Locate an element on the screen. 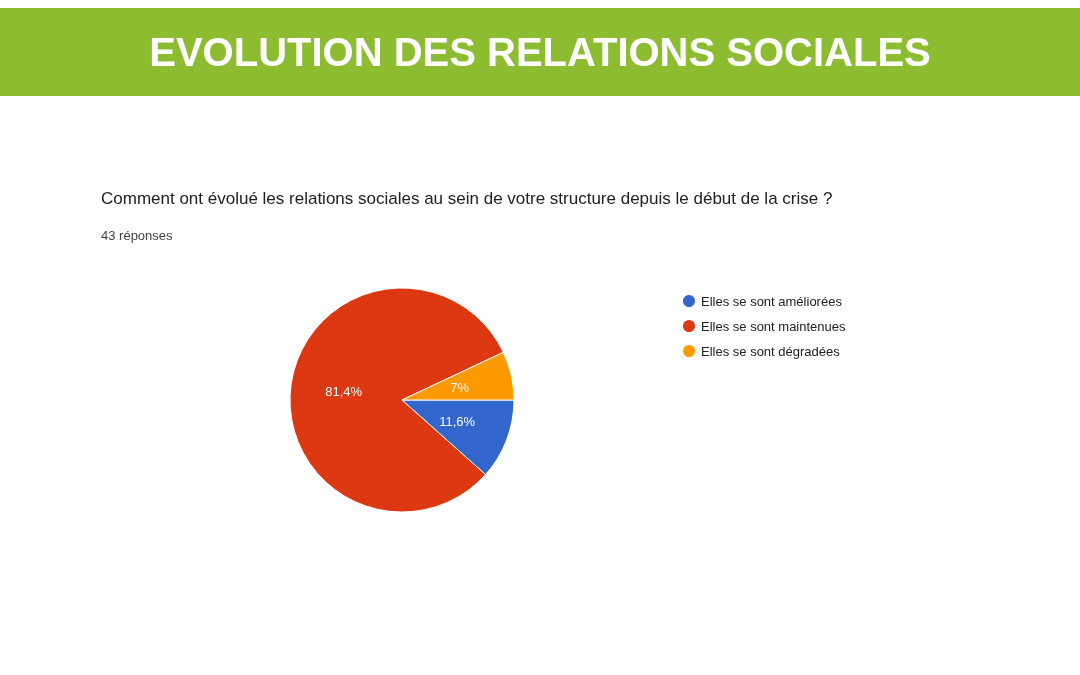 The width and height of the screenshot is (1080, 675). data-label: 7% is located at coordinates (460, 387).